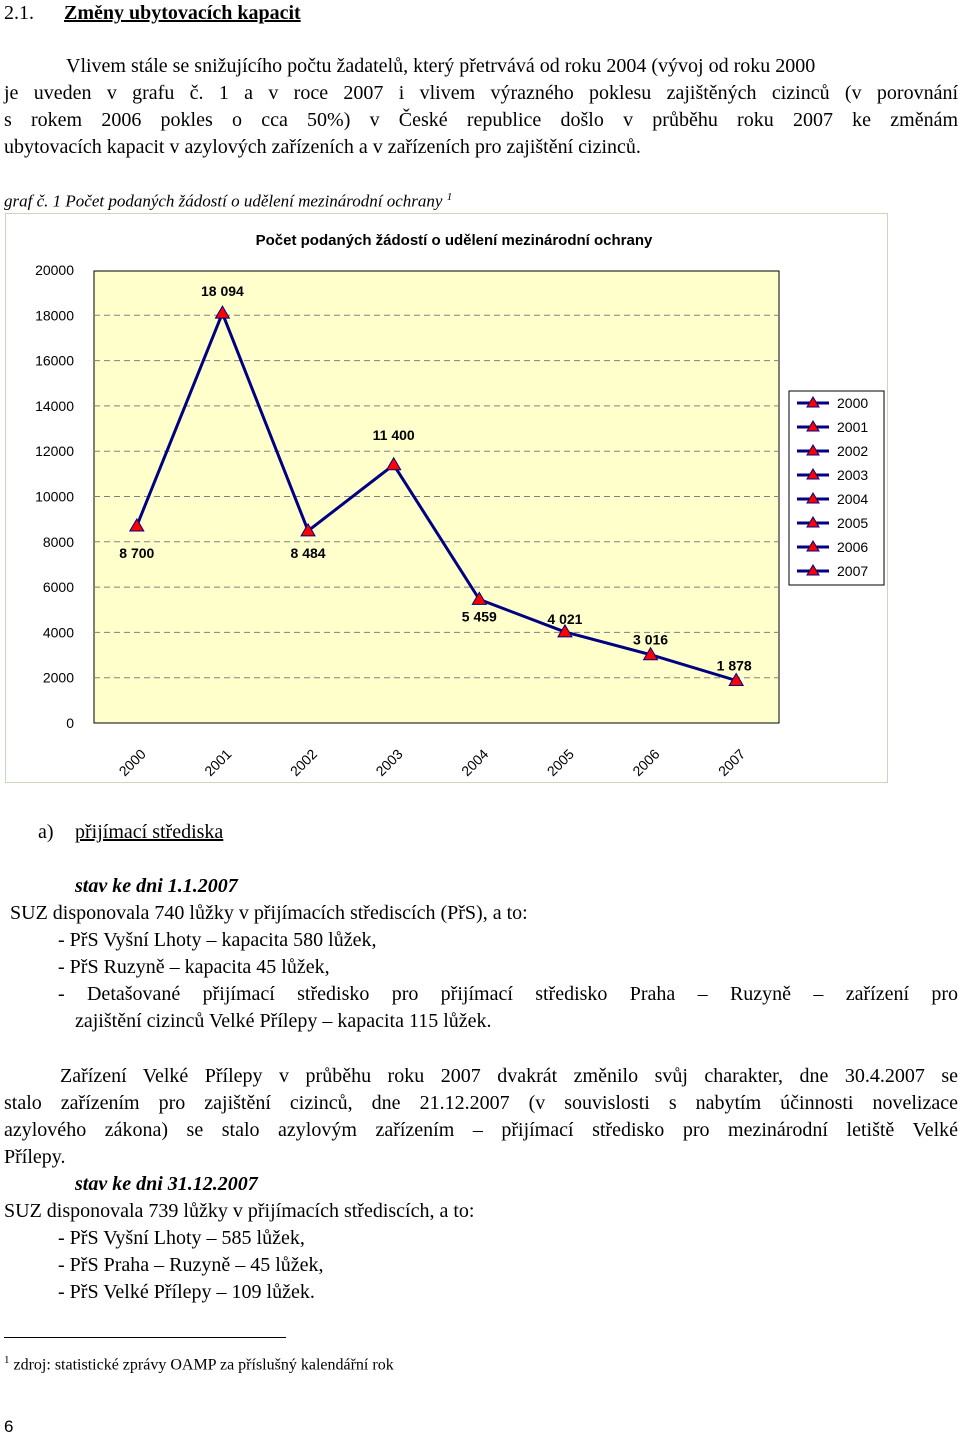 The width and height of the screenshot is (960, 1440). I want to click on stav-1: stav ke dni 1.1.2007, so click(156, 886).